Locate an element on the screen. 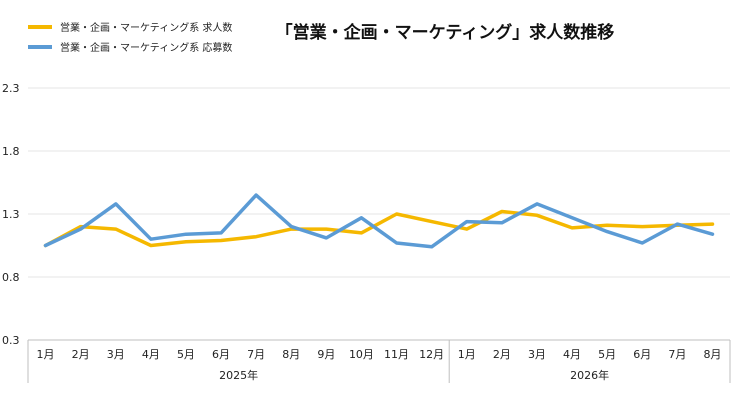 The image size is (734, 413). x-group-label: 2025年 is located at coordinates (238, 375).